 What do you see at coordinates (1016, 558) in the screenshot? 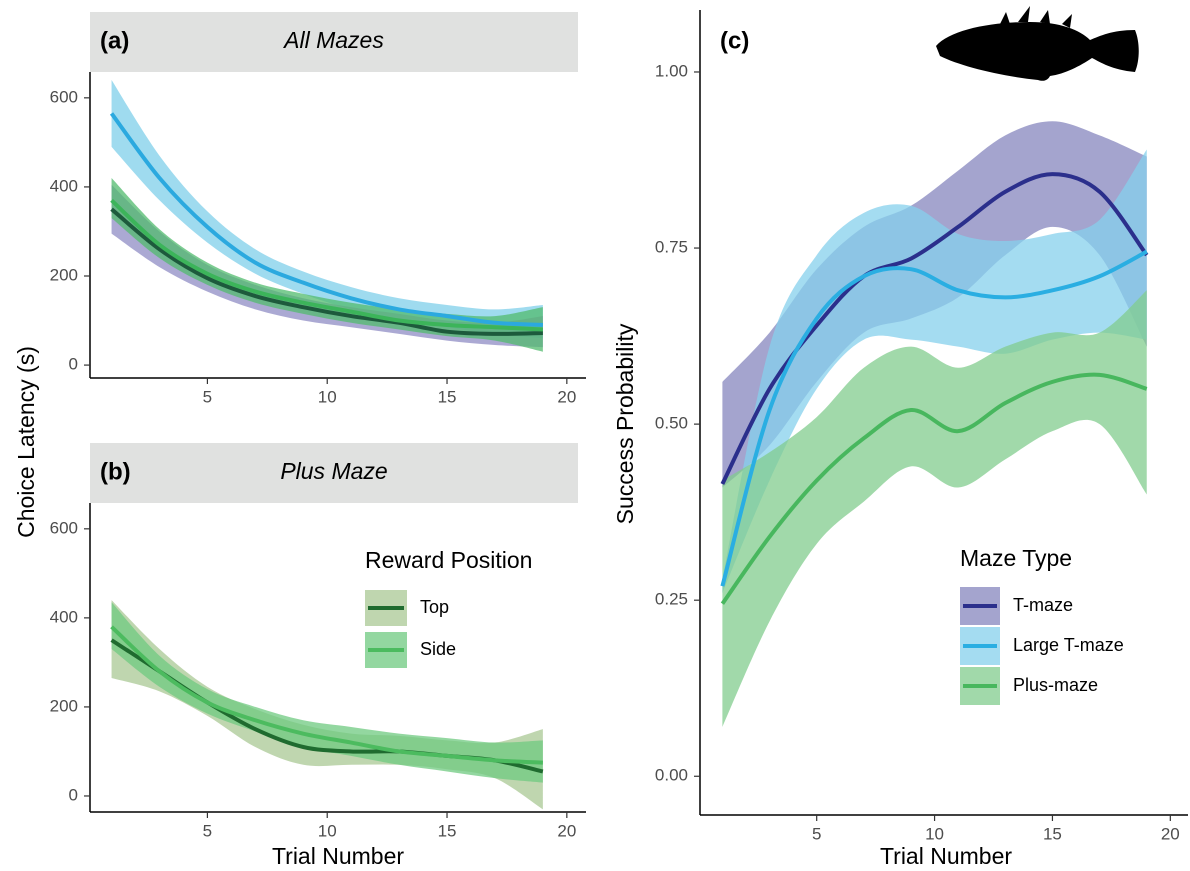
I see `legend-title: Maze Type` at bounding box center [1016, 558].